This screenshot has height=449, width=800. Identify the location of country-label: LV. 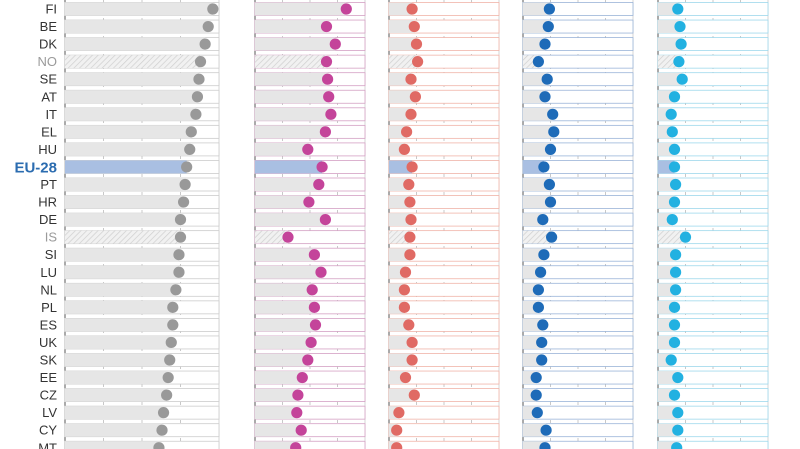
(49, 412).